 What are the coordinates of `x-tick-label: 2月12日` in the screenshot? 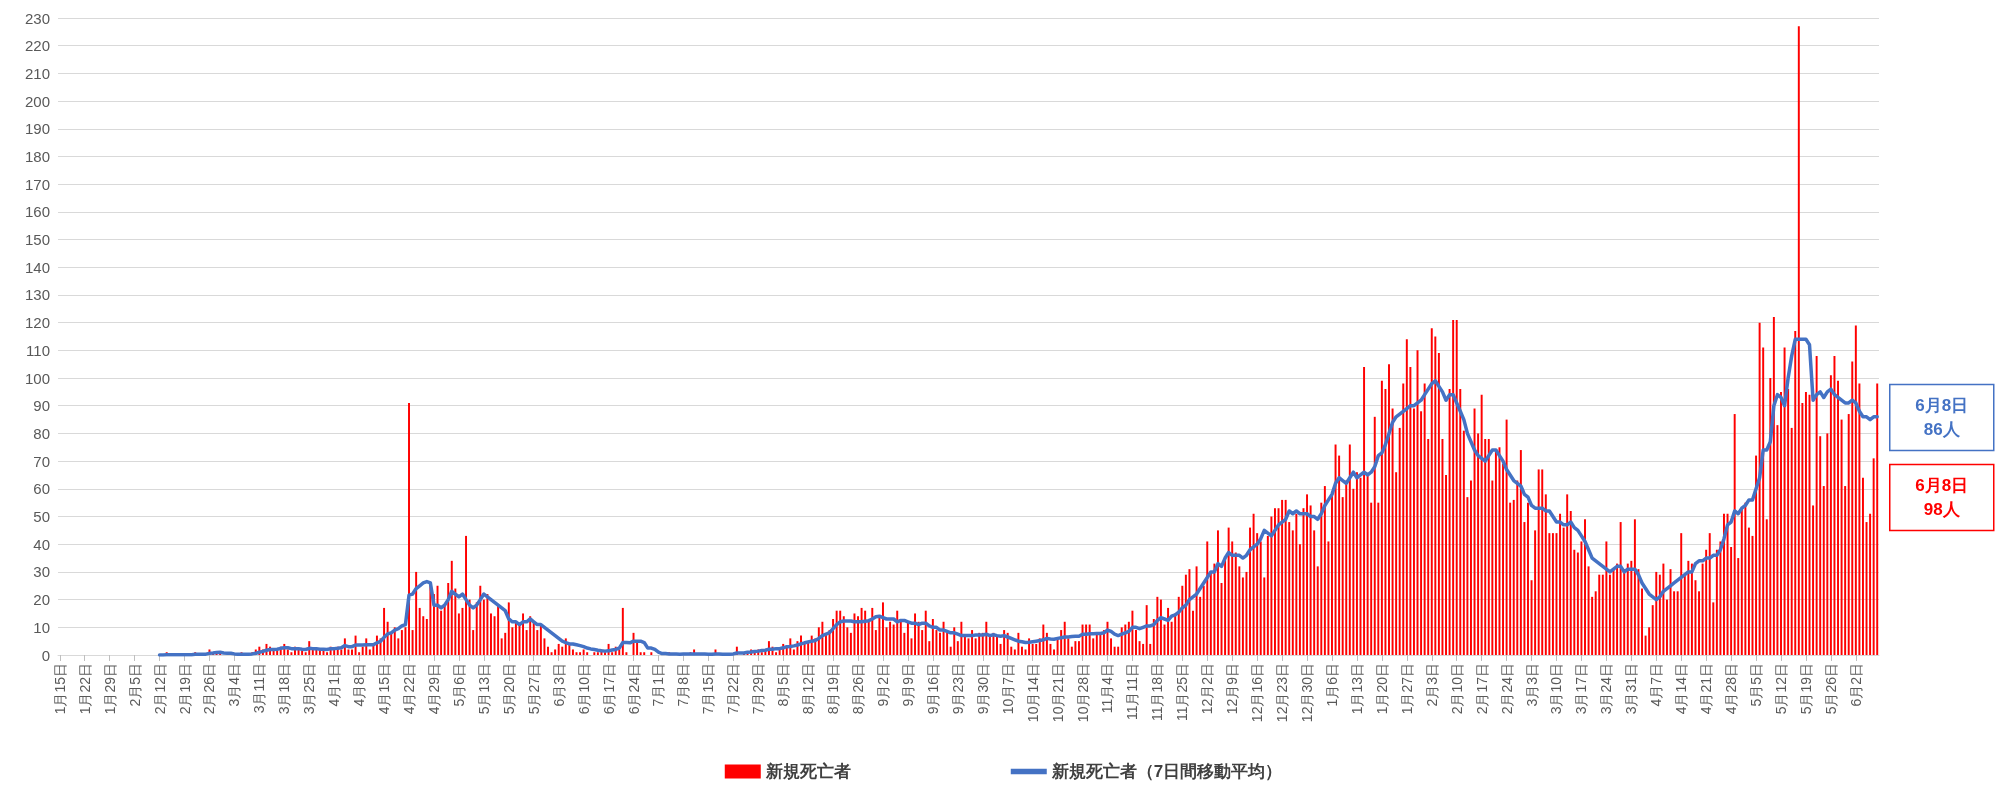 It's located at (159, 689).